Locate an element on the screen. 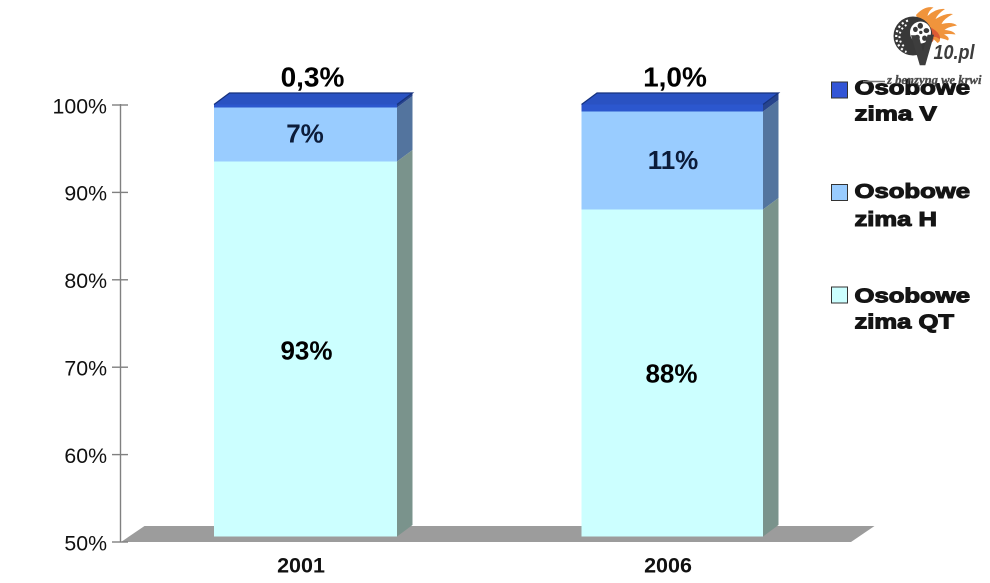  svg-text: zima QT is located at coordinates (904, 321).